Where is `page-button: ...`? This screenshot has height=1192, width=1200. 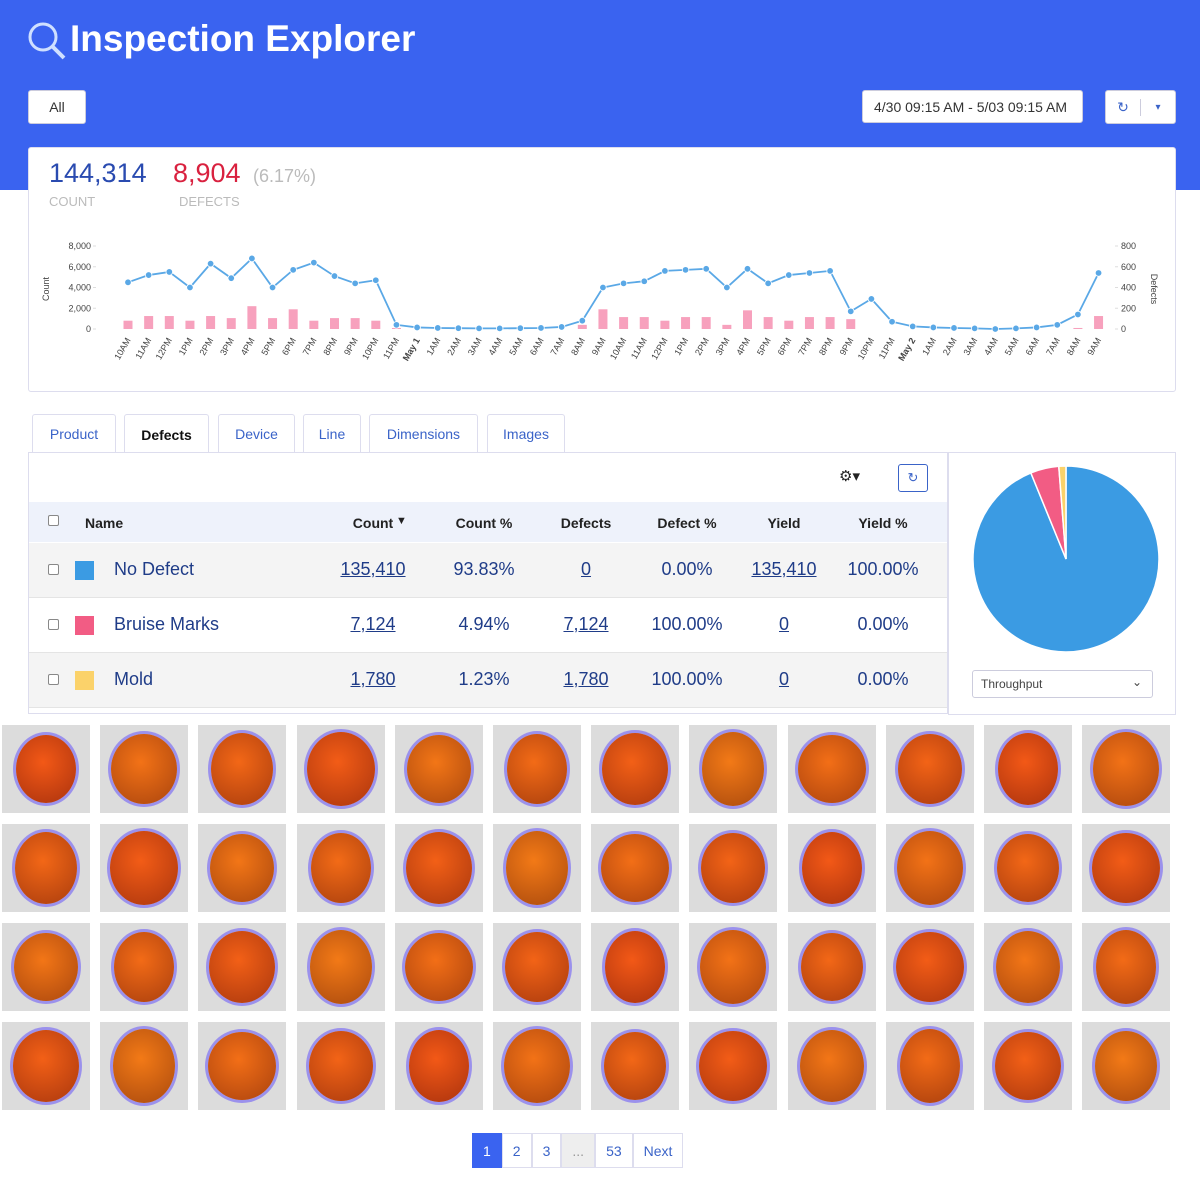
page-button: ... is located at coordinates (578, 1150).